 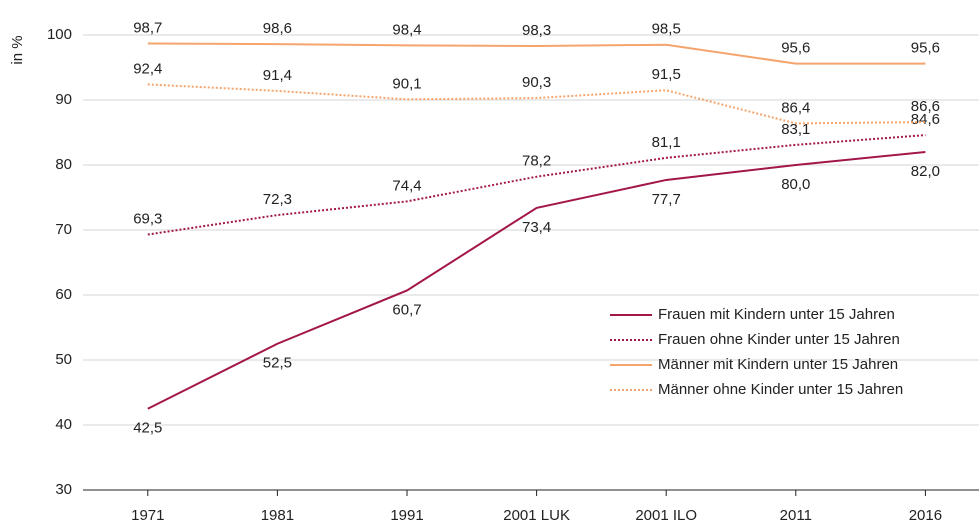 I want to click on y-axis-label: in %, so click(x=17, y=49).